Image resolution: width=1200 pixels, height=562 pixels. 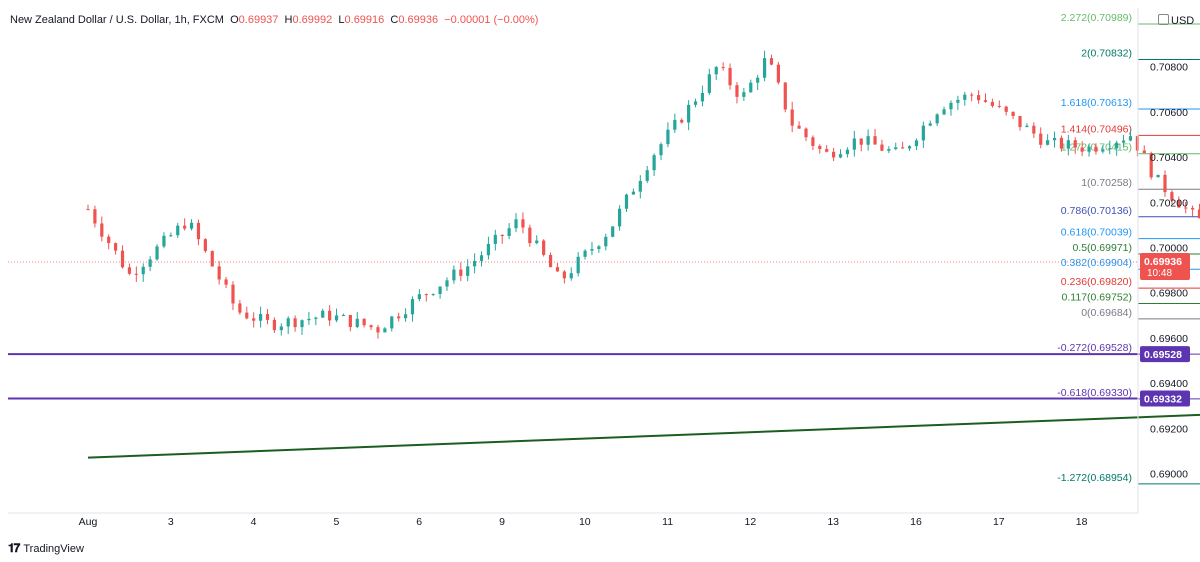 I want to click on y-tick-label: 0.69000, so click(x=1169, y=475).